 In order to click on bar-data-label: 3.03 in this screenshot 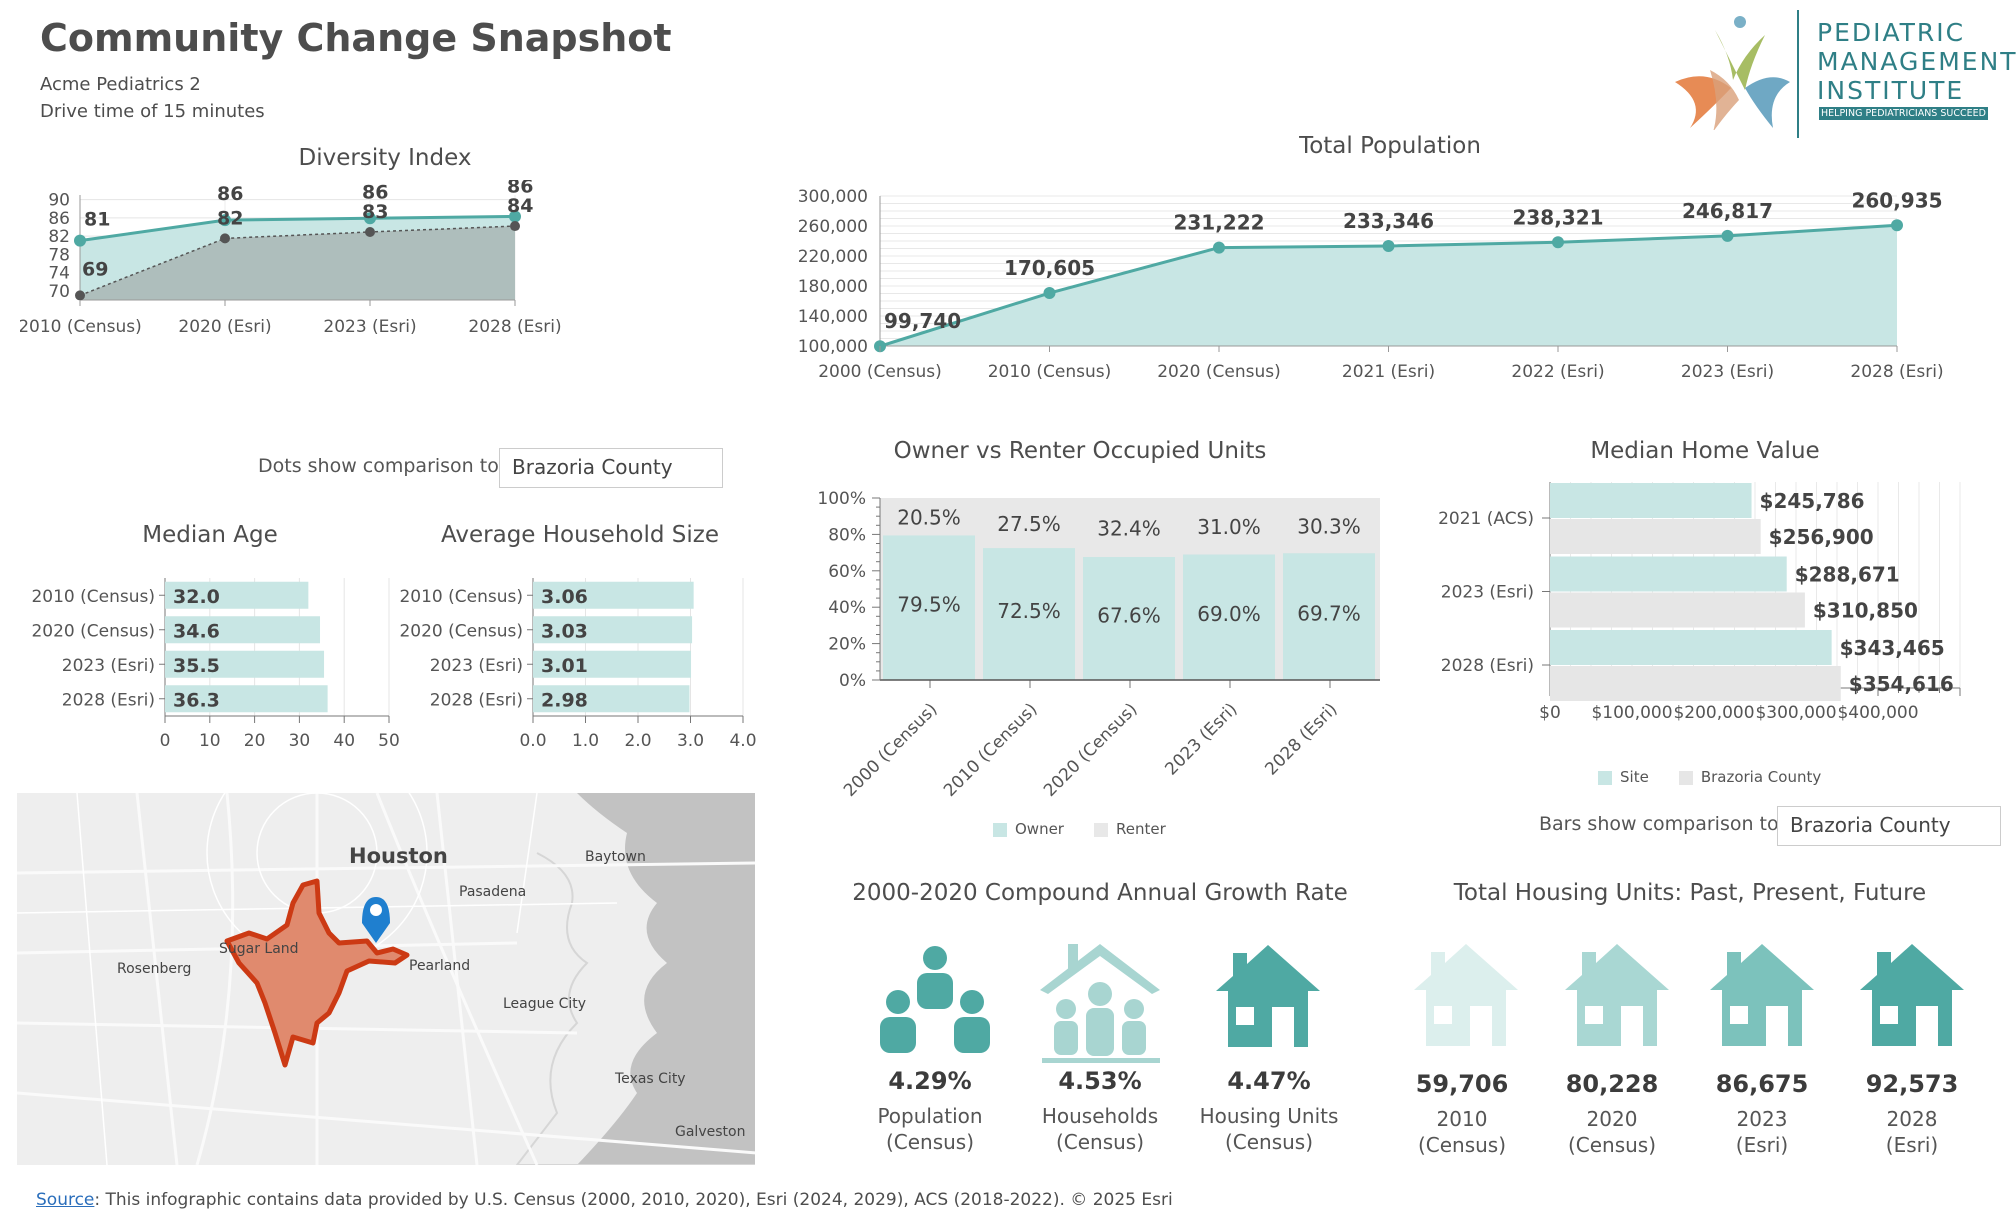, I will do `click(564, 631)`.